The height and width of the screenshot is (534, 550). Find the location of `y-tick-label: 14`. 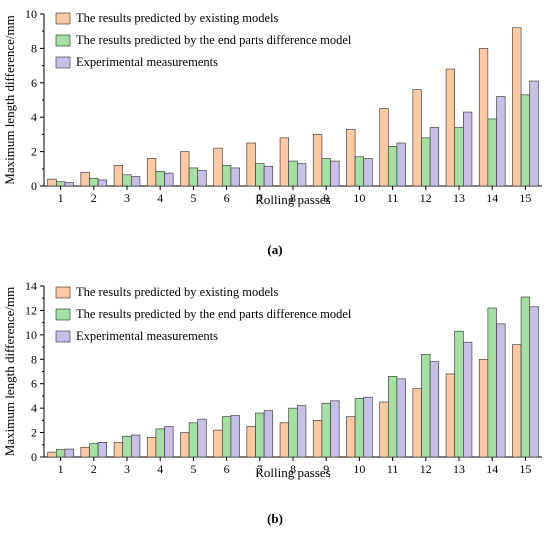

y-tick-label: 14 is located at coordinates (31, 286).